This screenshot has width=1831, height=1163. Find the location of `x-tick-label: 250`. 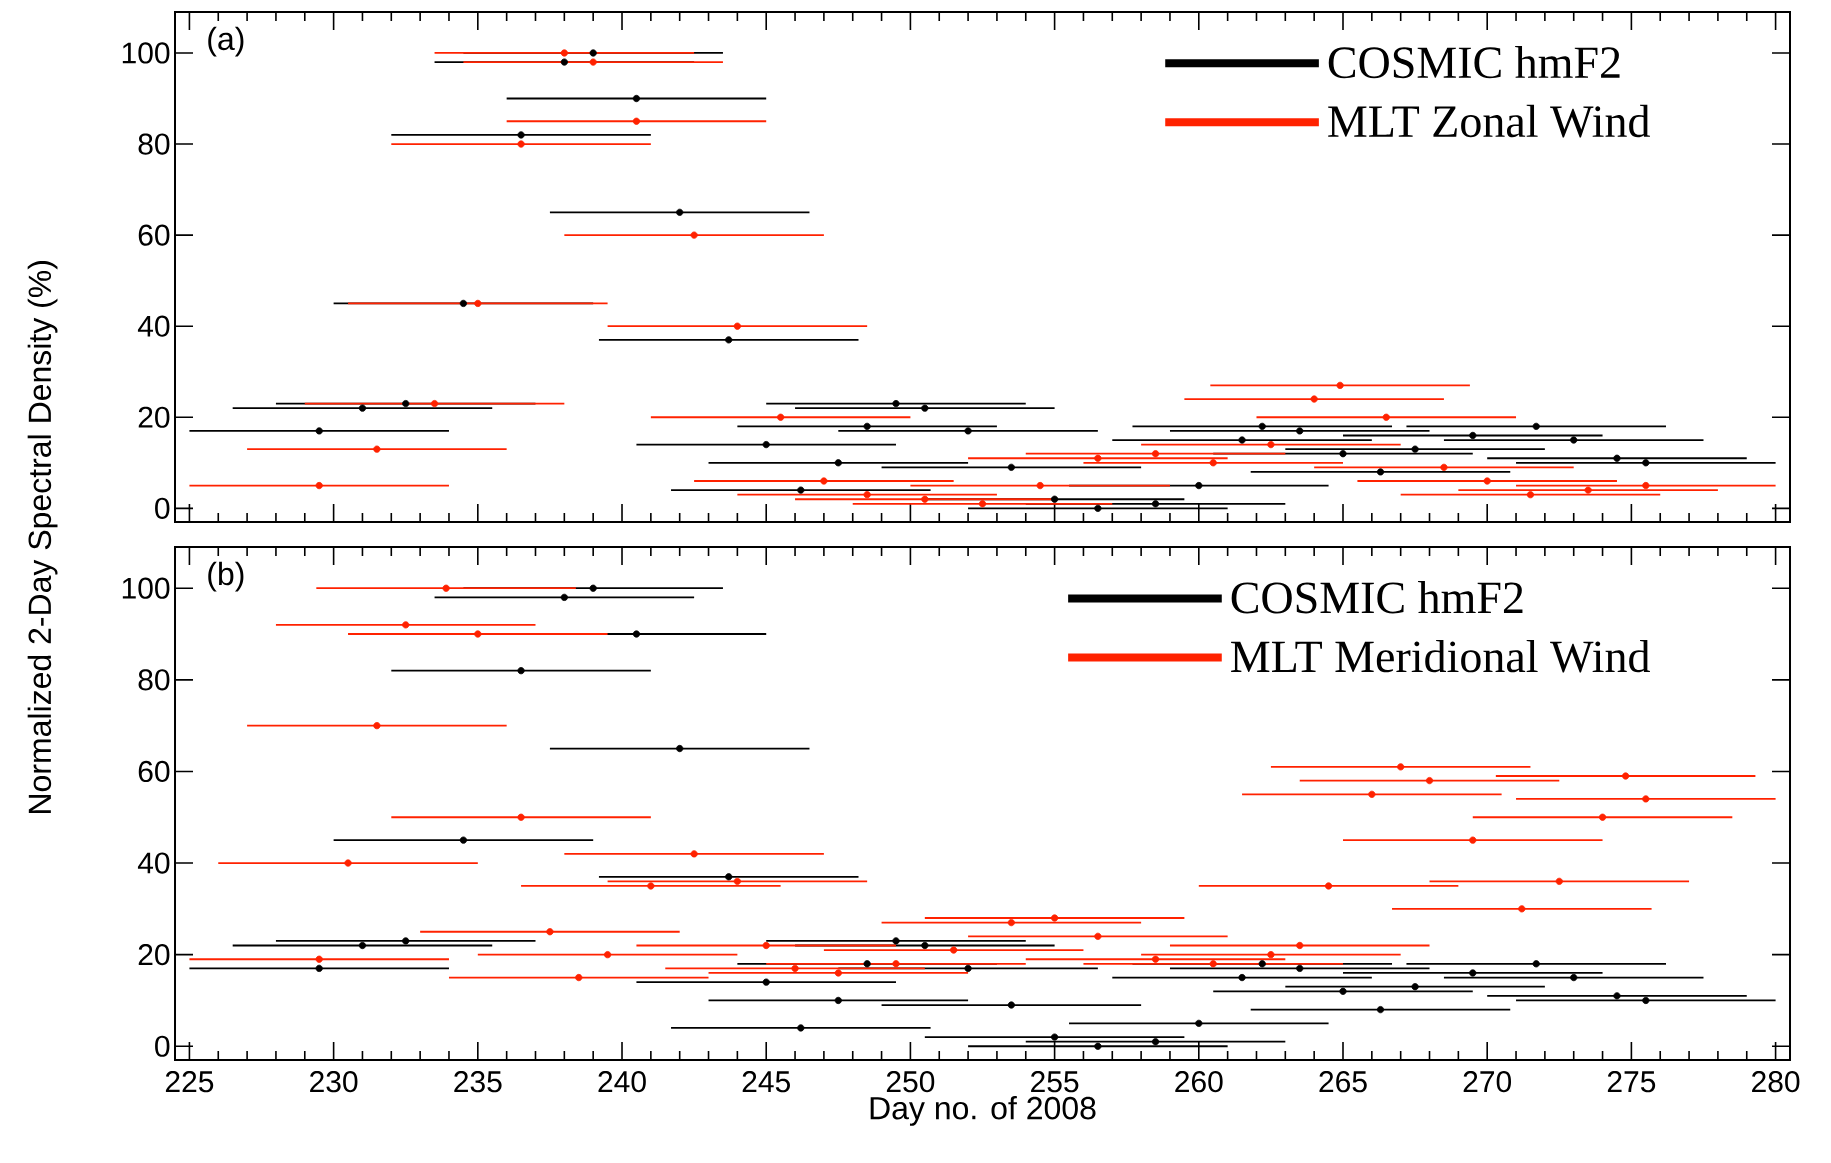

x-tick-label: 250 is located at coordinates (910, 1082).